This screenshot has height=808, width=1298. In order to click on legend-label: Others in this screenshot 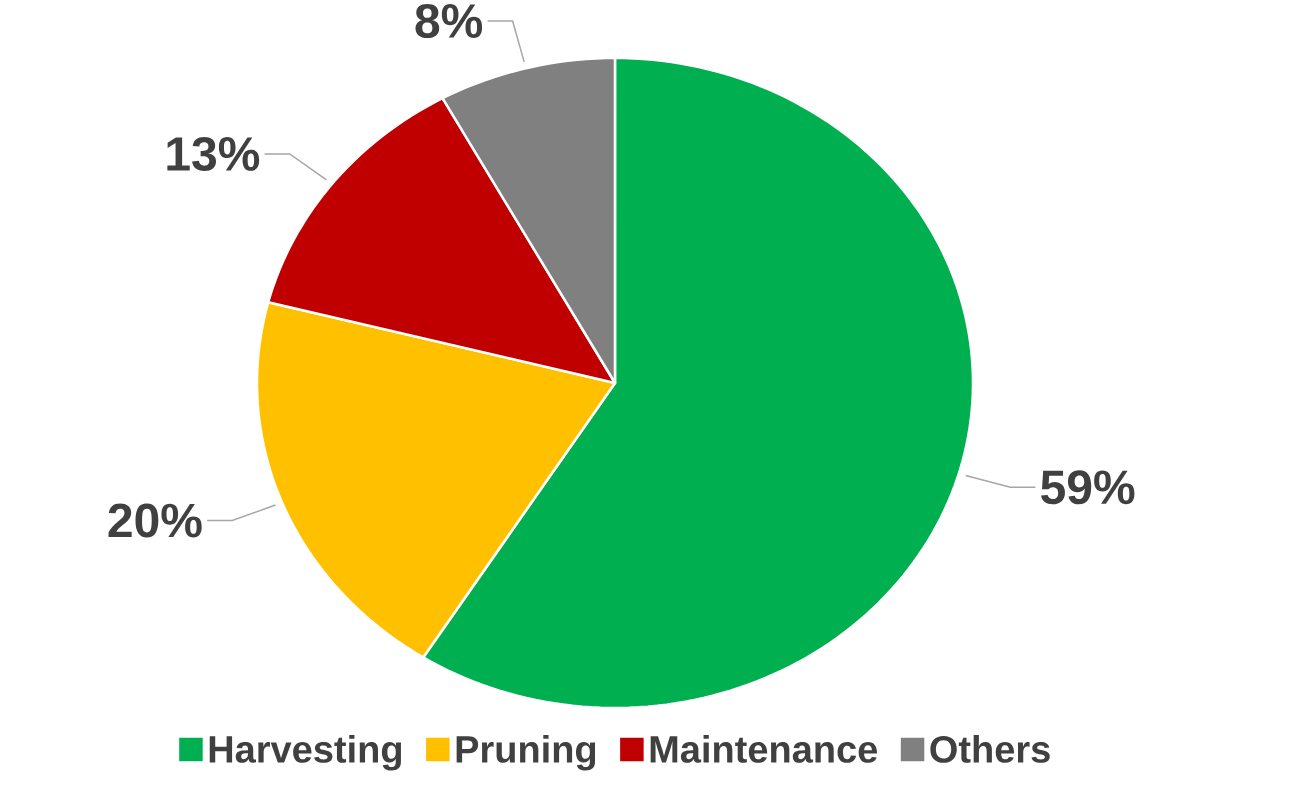, I will do `click(990, 748)`.